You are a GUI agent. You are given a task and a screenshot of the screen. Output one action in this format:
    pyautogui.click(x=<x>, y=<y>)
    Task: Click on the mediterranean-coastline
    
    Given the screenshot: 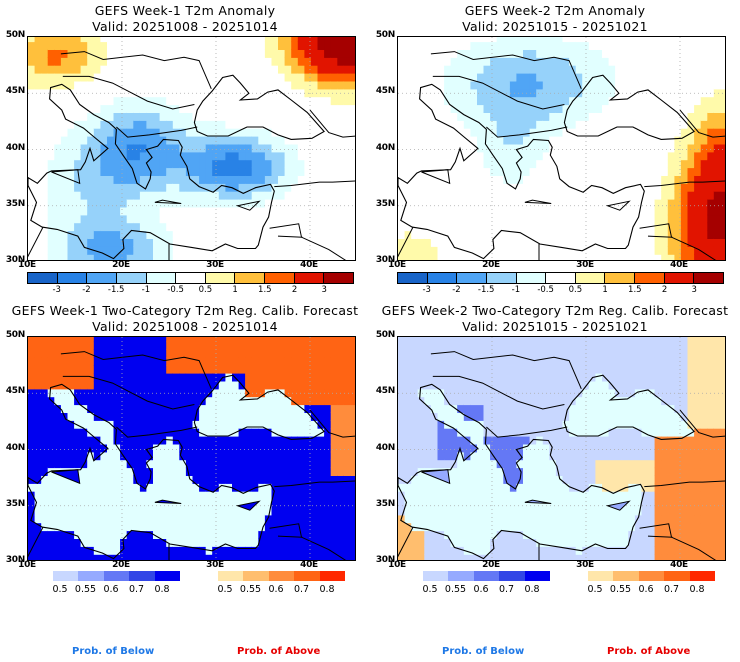 What is the action you would take?
    pyautogui.click(x=151, y=171)
    